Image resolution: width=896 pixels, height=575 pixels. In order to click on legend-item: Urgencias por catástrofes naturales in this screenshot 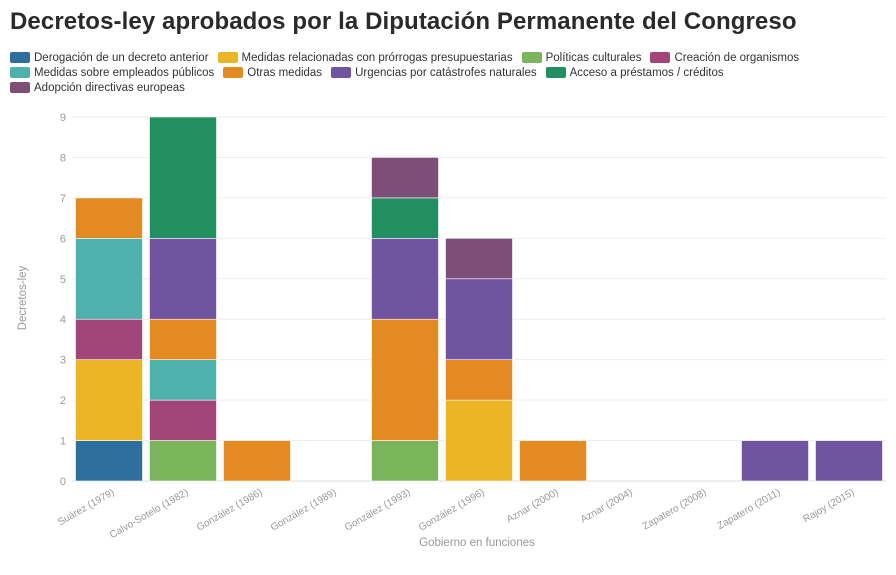, I will do `click(434, 73)`.